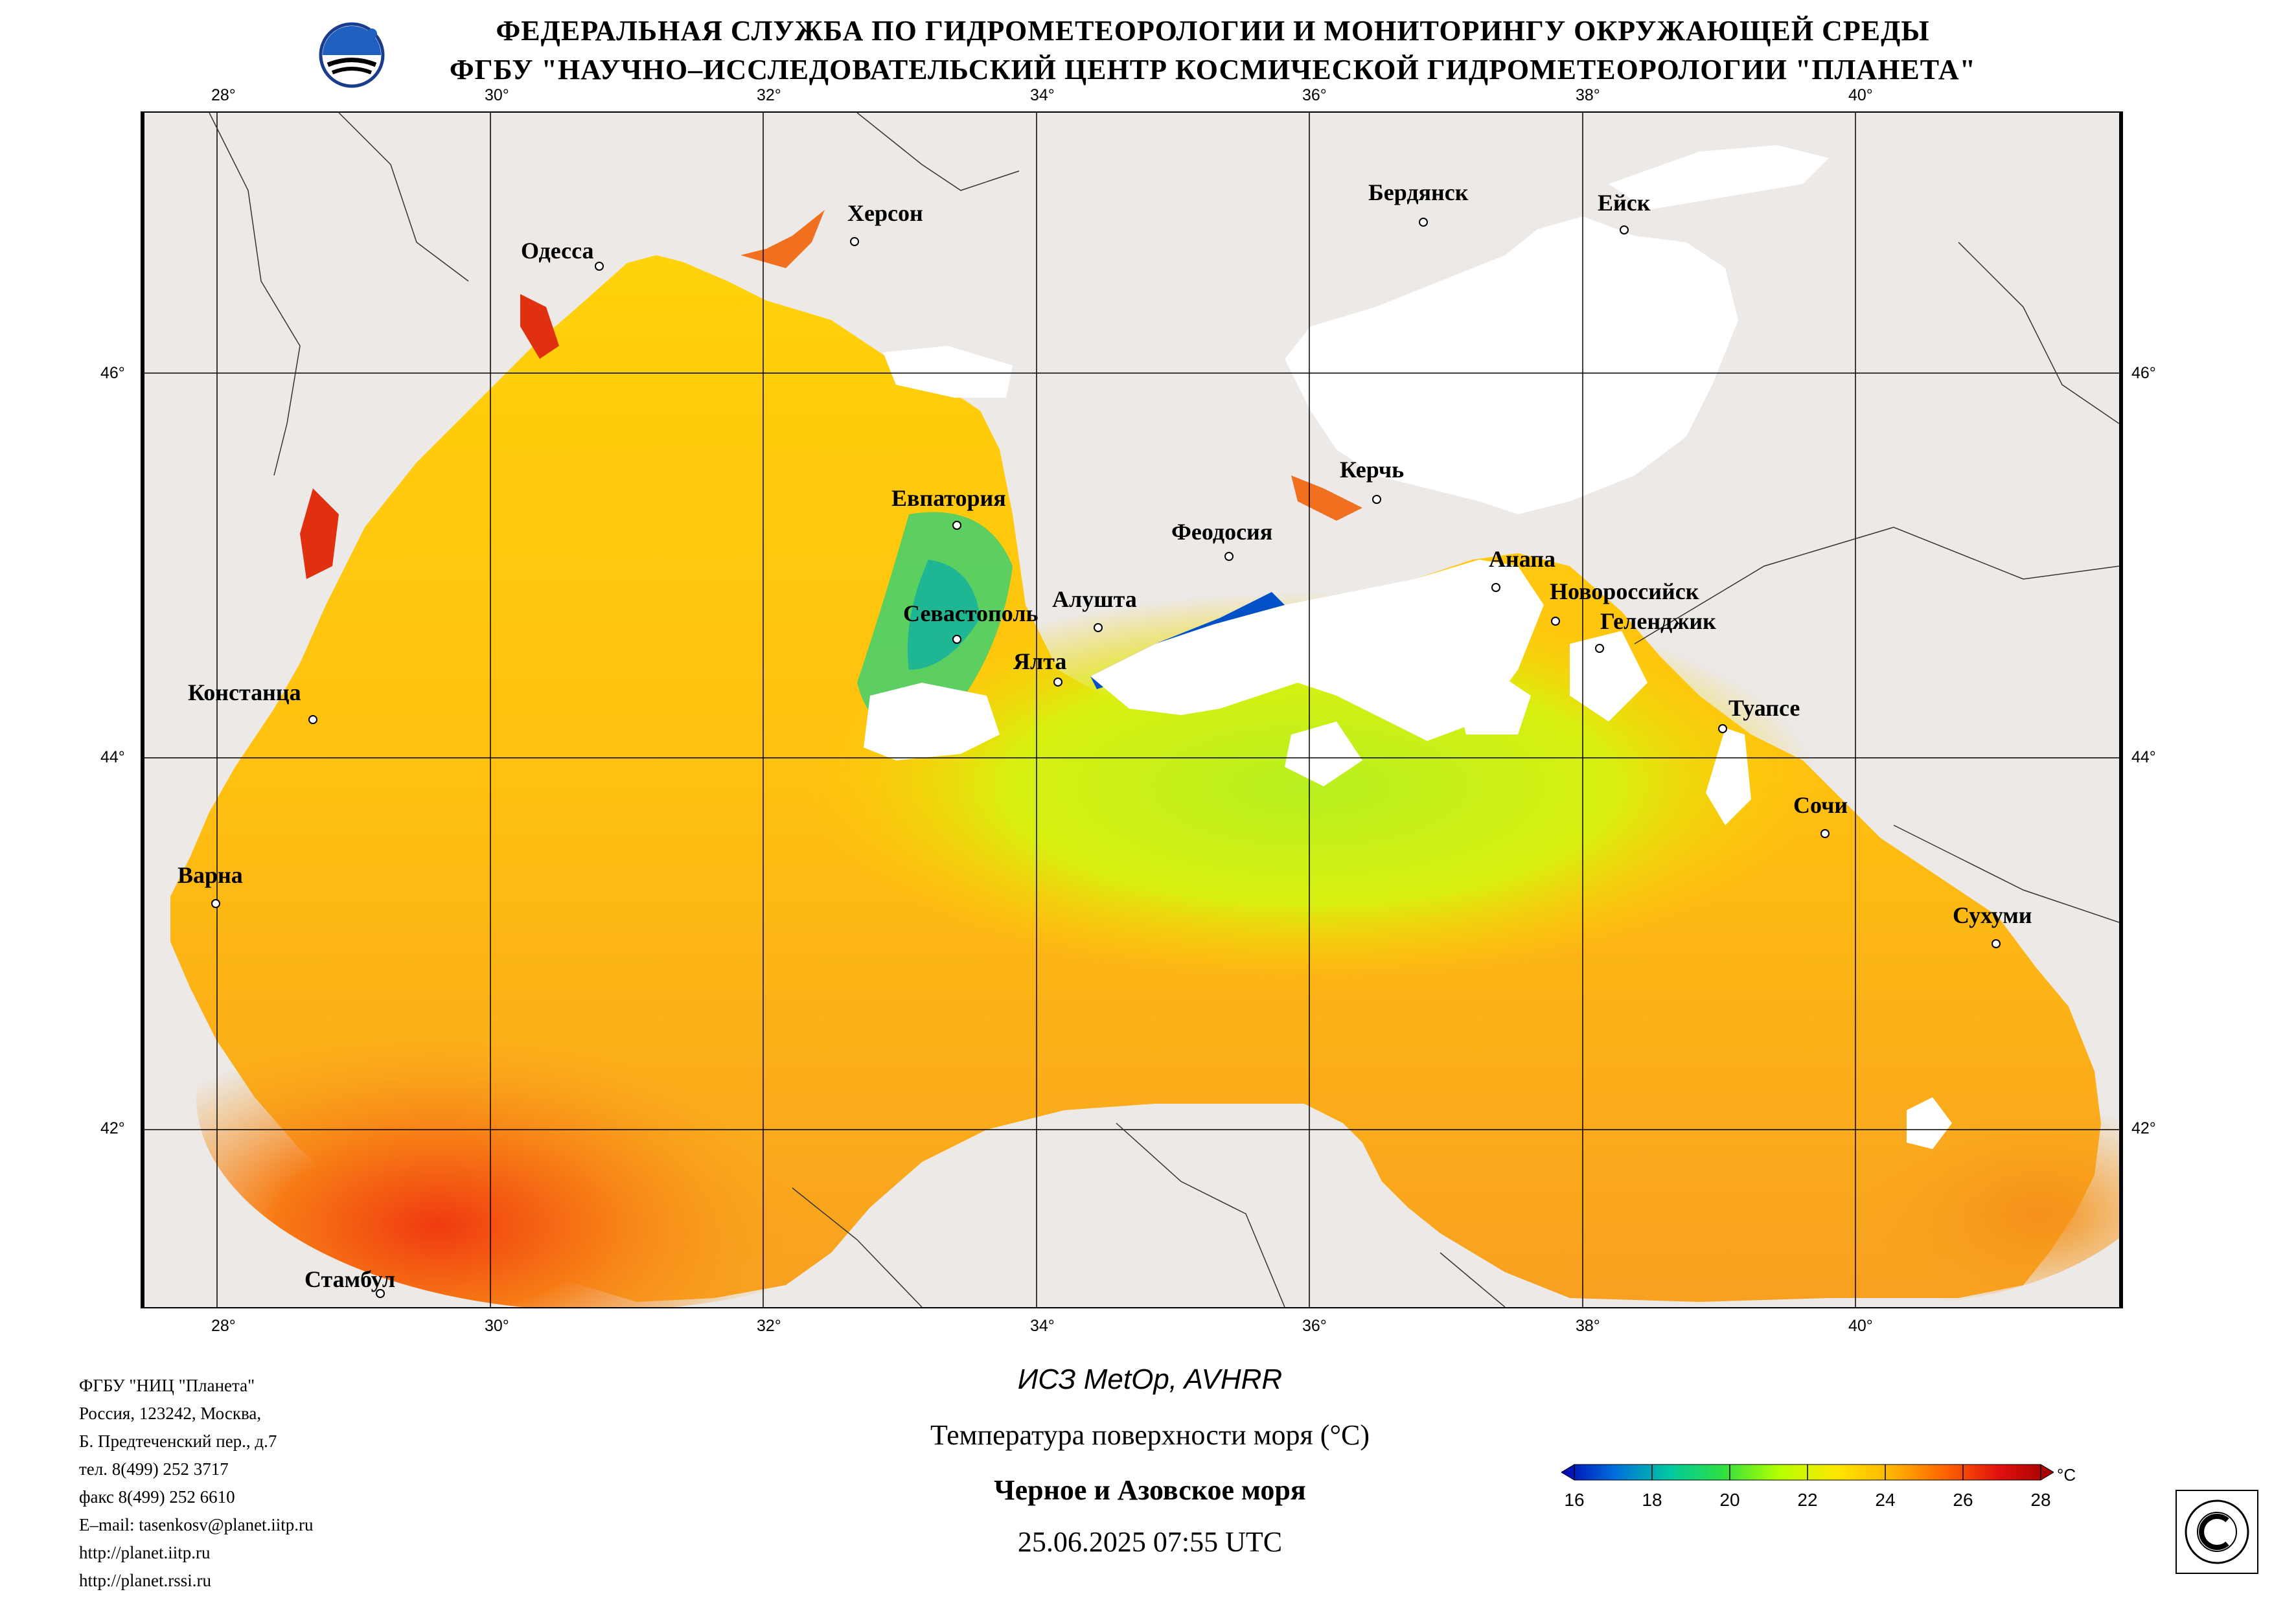 This screenshot has width=2296, height=1607. What do you see at coordinates (1314, 1326) in the screenshot?
I see `lon-tick-bottom-36: 36°` at bounding box center [1314, 1326].